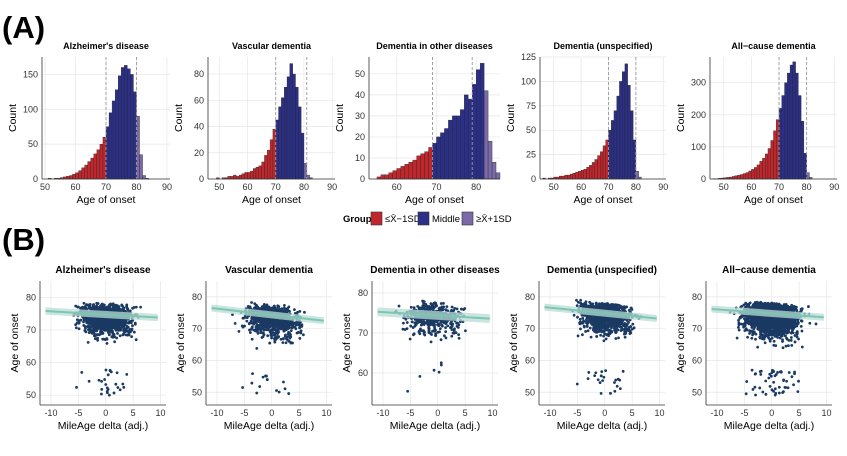 The height and width of the screenshot is (456, 847). What do you see at coordinates (528, 57) in the screenshot?
I see `y-tick-label: 125` at bounding box center [528, 57].